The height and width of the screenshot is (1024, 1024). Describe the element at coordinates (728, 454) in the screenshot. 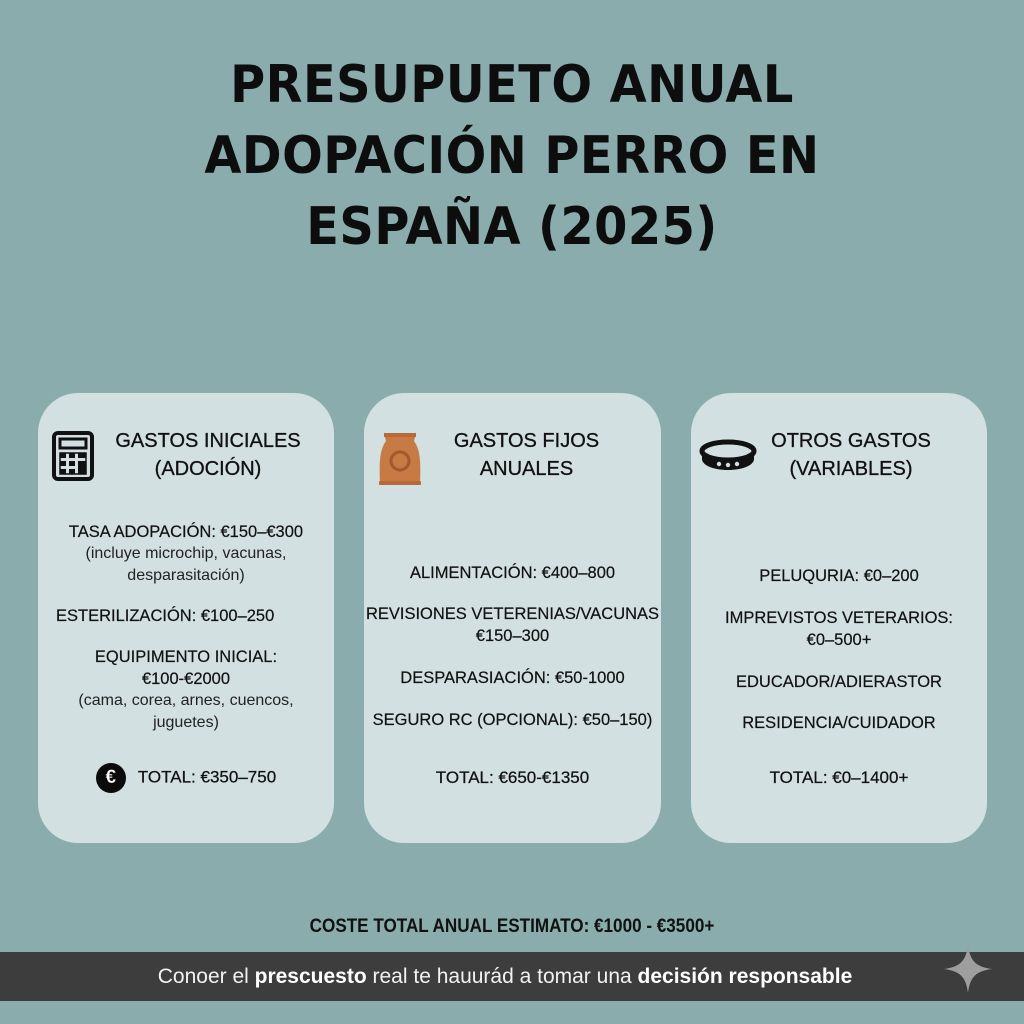

I see `dog-collar-icon` at that location.